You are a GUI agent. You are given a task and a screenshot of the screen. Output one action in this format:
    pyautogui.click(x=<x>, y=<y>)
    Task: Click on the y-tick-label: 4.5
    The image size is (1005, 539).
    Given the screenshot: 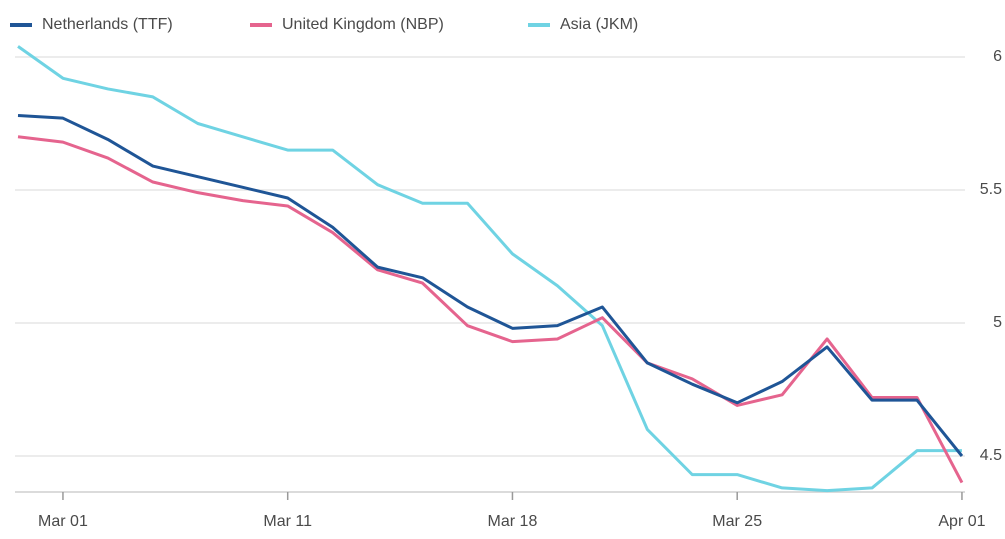 What is the action you would take?
    pyautogui.click(x=991, y=455)
    